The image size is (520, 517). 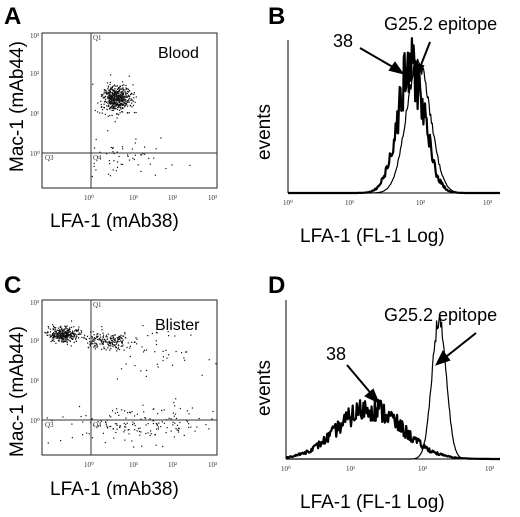 I want to click on y-tick-a-1: 10⁰, so click(x=35, y=154).